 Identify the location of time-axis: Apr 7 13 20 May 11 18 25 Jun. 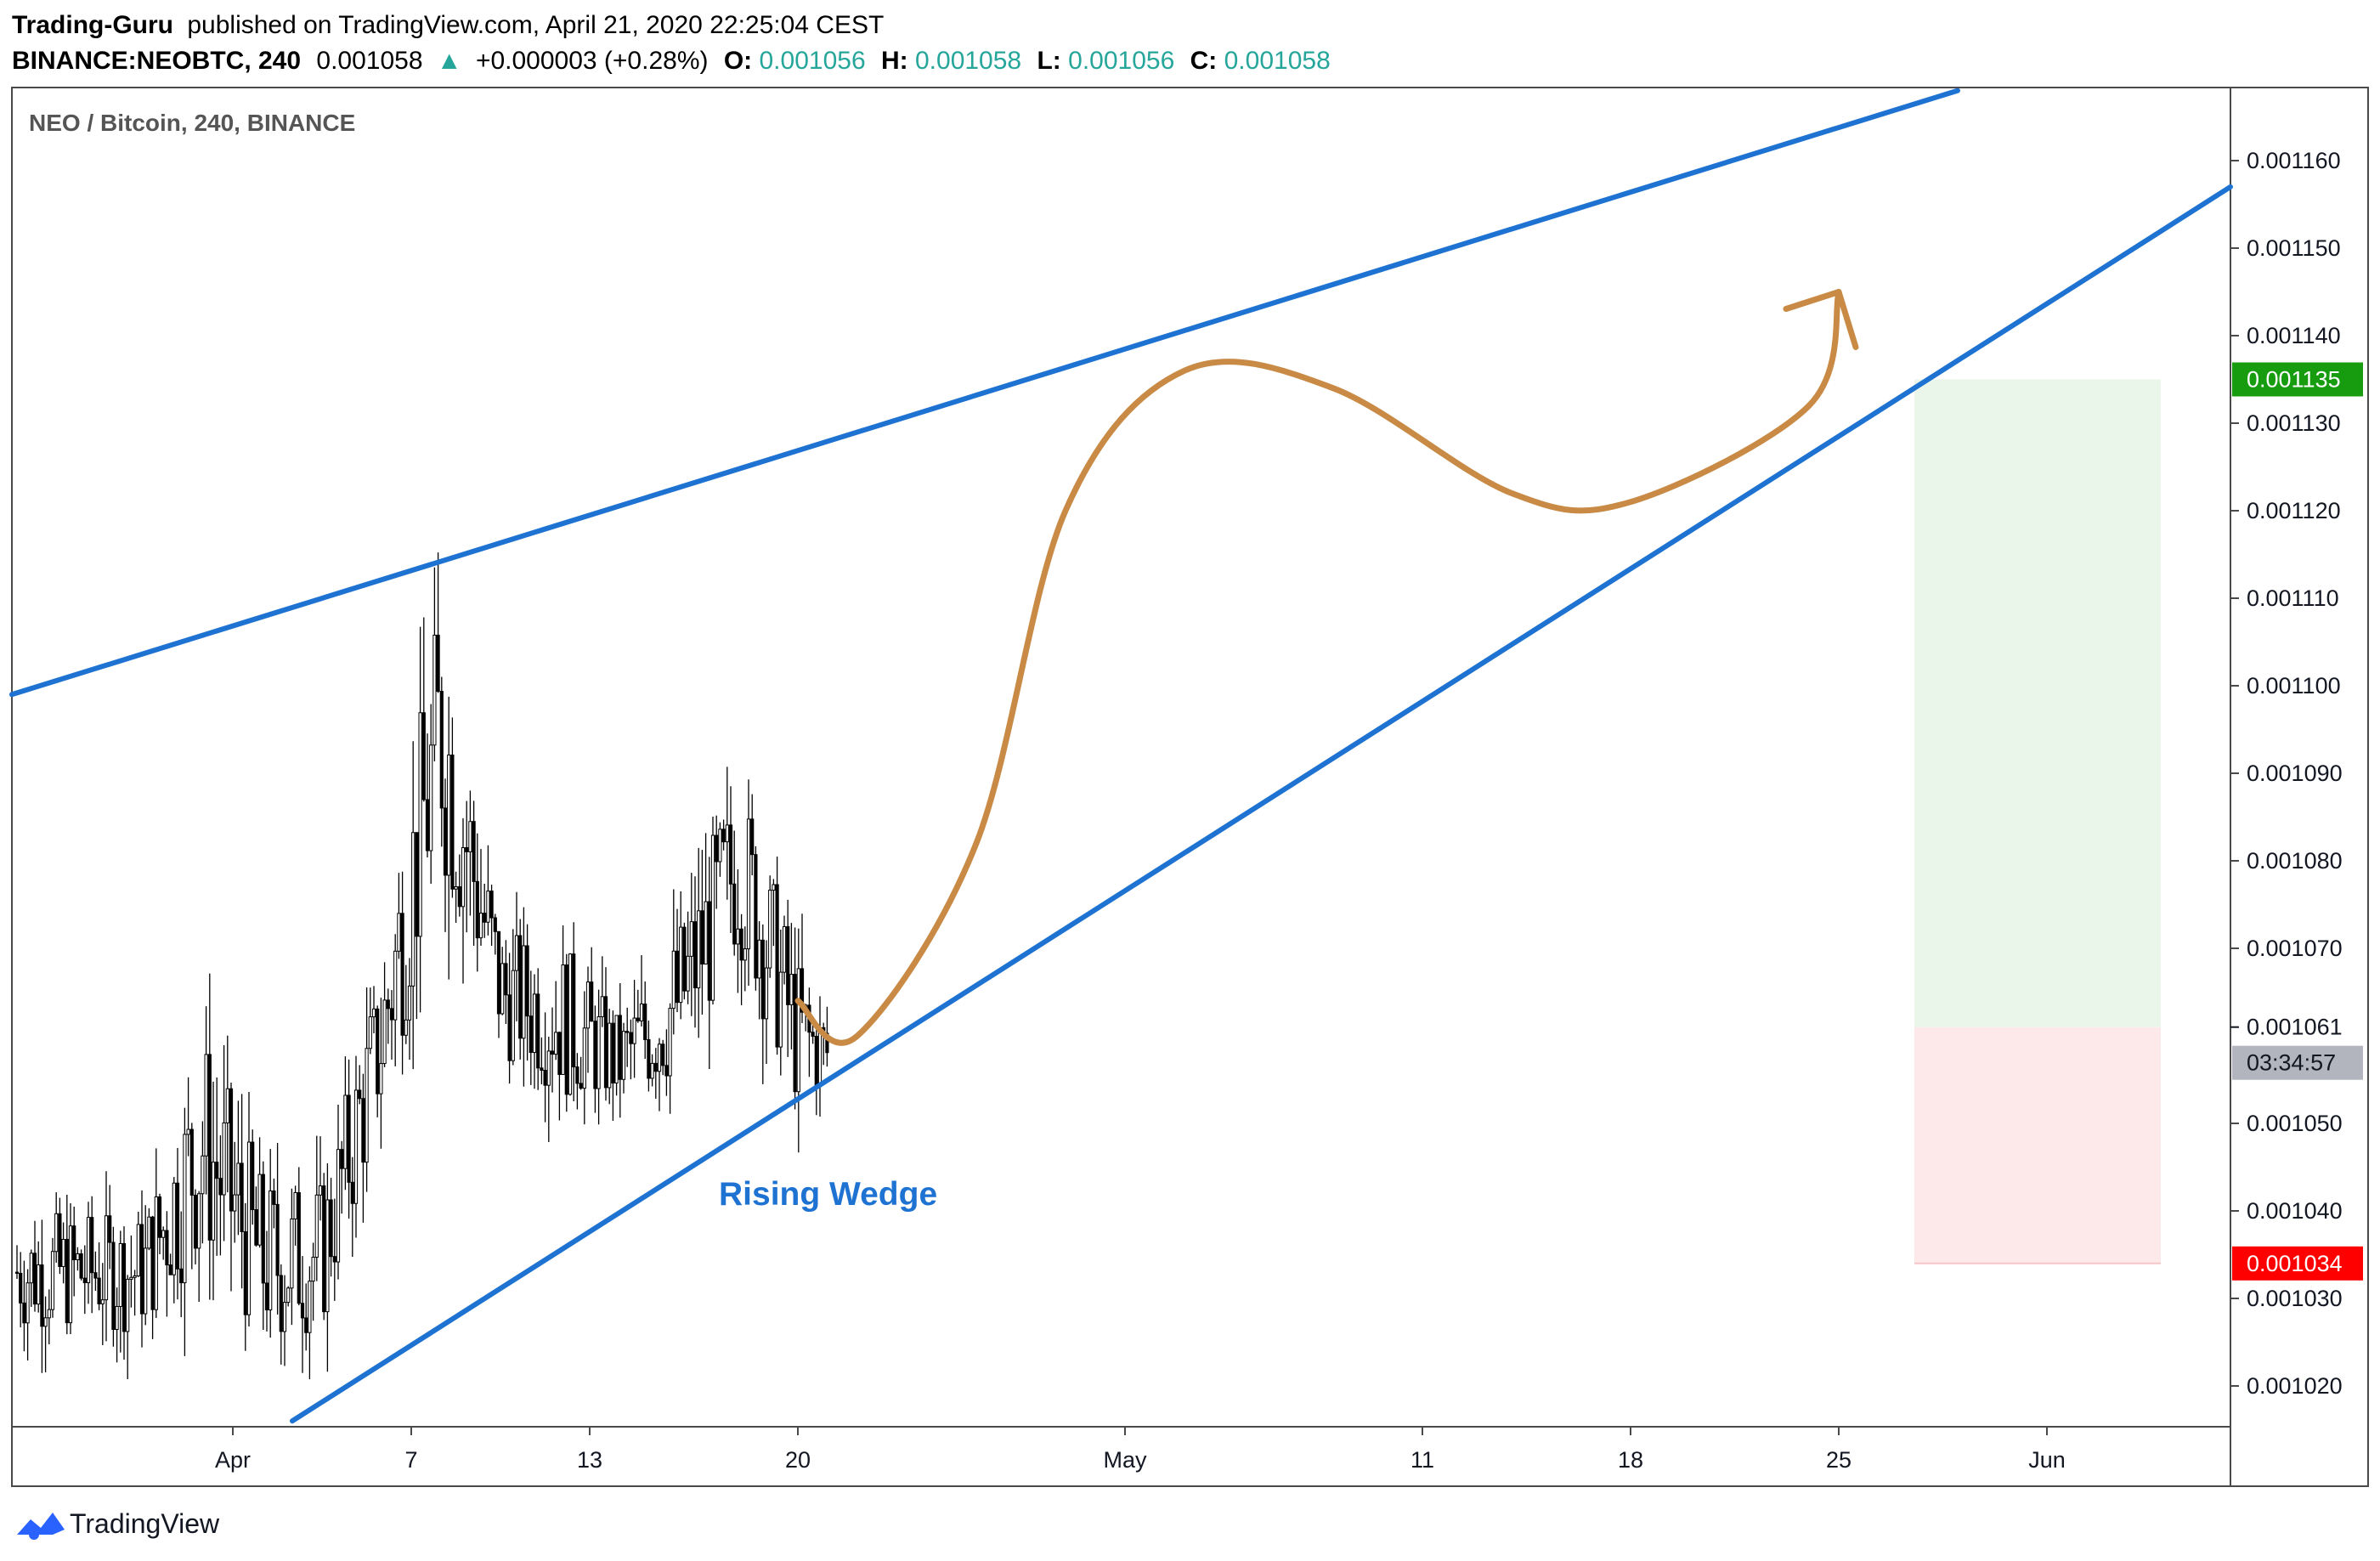
(1140, 1450).